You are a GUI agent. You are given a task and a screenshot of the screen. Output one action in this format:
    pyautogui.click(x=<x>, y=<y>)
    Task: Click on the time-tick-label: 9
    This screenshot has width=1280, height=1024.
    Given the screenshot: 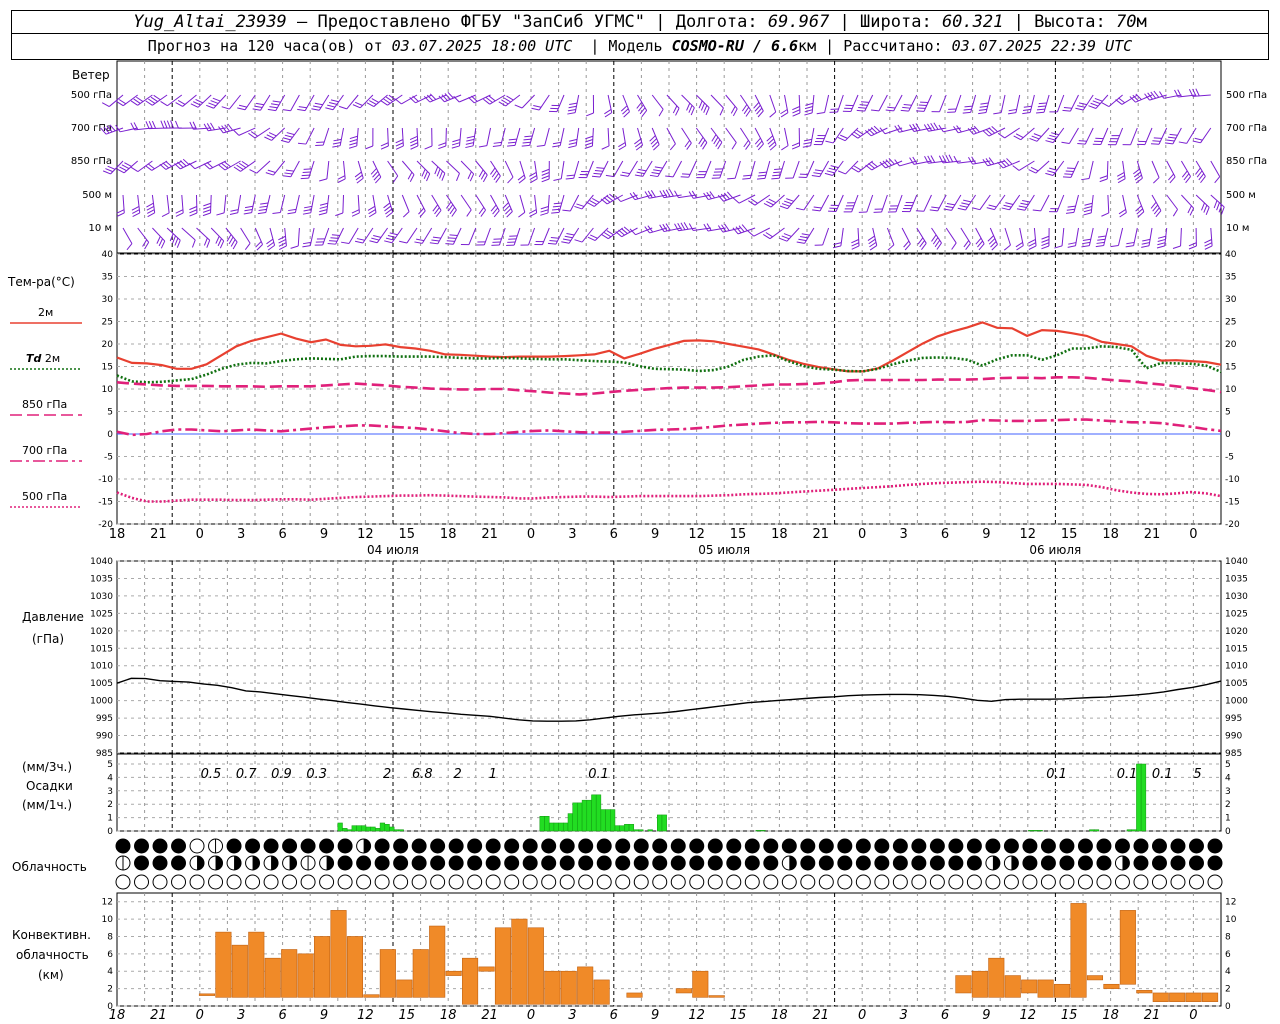 What is the action you would take?
    pyautogui.click(x=655, y=534)
    